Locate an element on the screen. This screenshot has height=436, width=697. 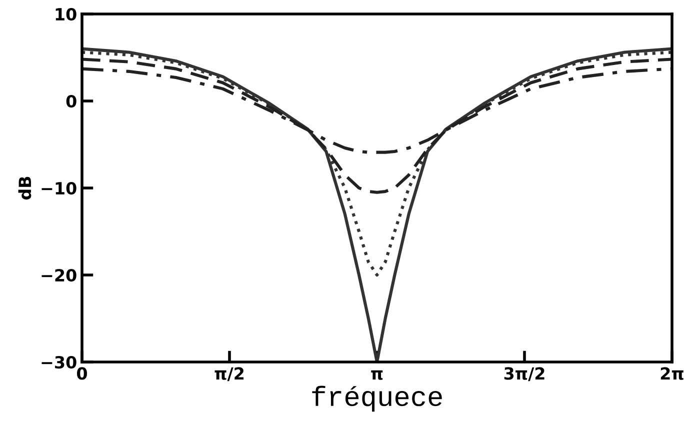
y-tick-label: 0 is located at coordinates (71, 101).